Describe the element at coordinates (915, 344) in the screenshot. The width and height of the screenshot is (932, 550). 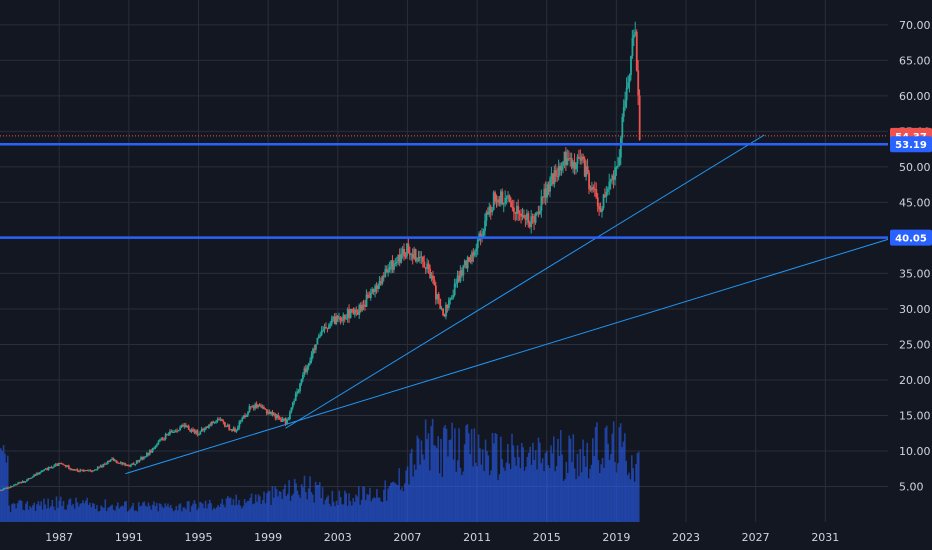
I see `y-tick-label: 25.00` at that location.